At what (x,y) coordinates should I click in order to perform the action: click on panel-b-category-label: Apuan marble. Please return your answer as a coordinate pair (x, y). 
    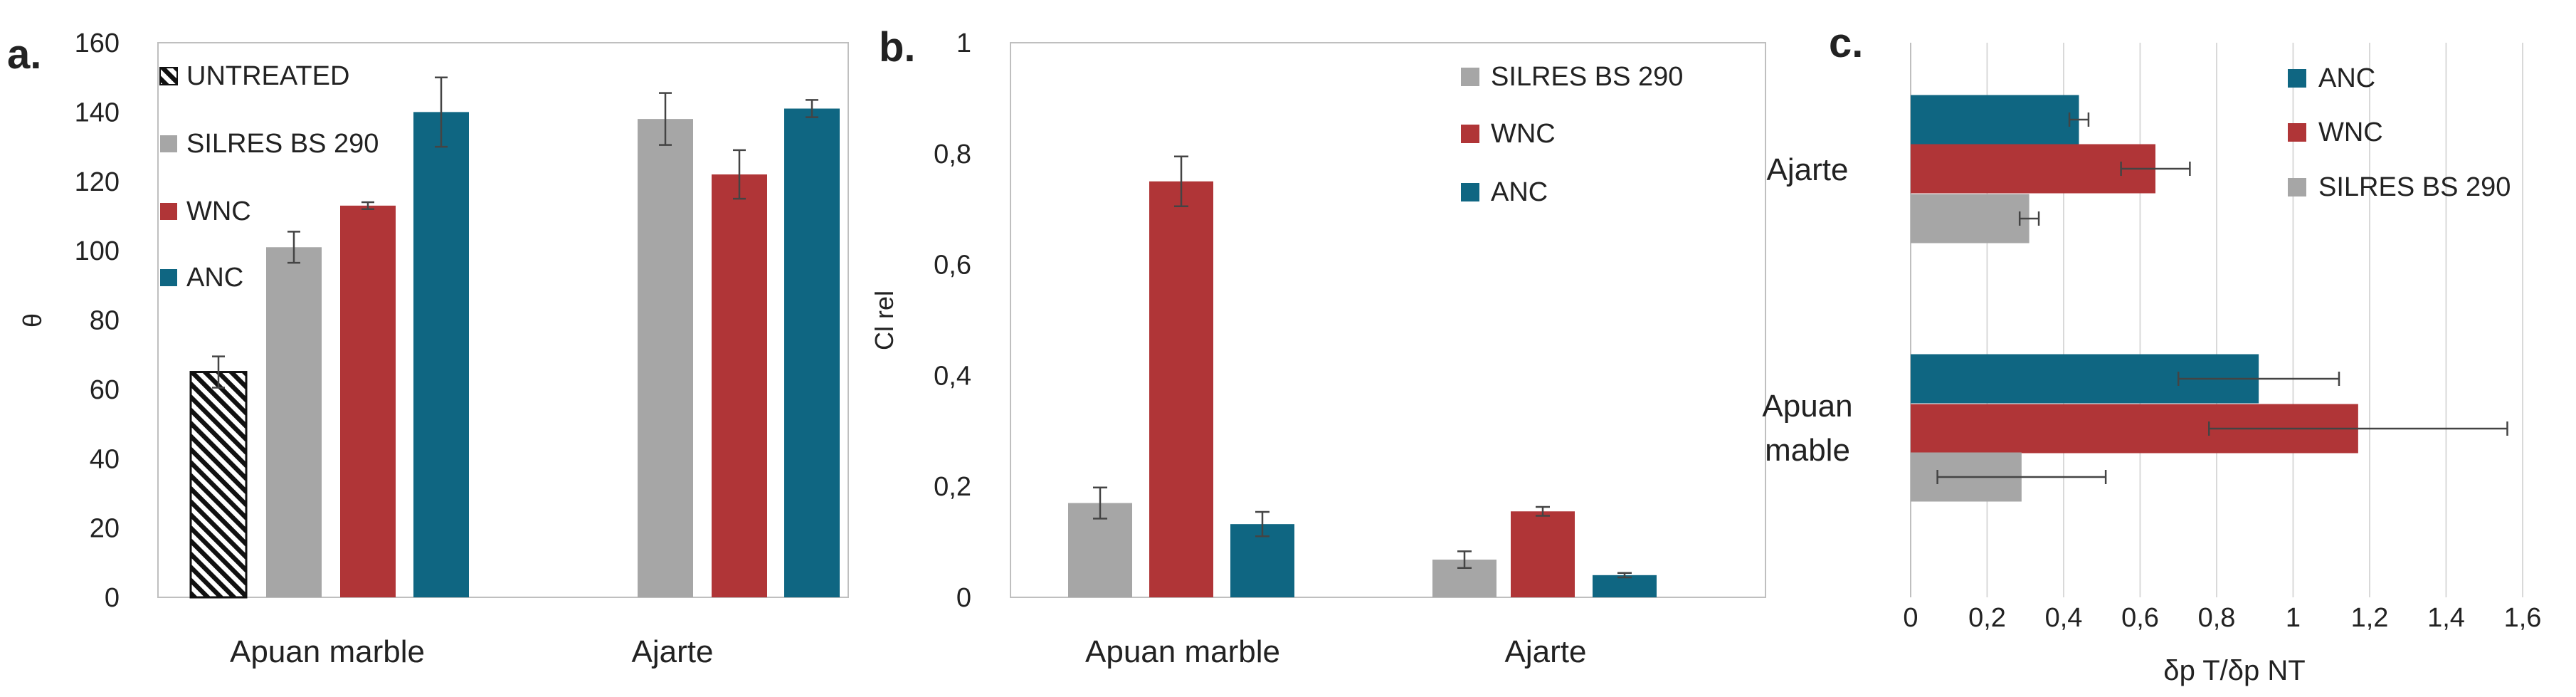
    Looking at the image, I should click on (1182, 651).